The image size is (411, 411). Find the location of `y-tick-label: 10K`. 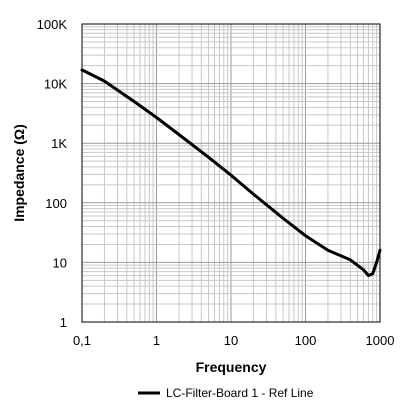

y-tick-label: 10K is located at coordinates (55, 84).